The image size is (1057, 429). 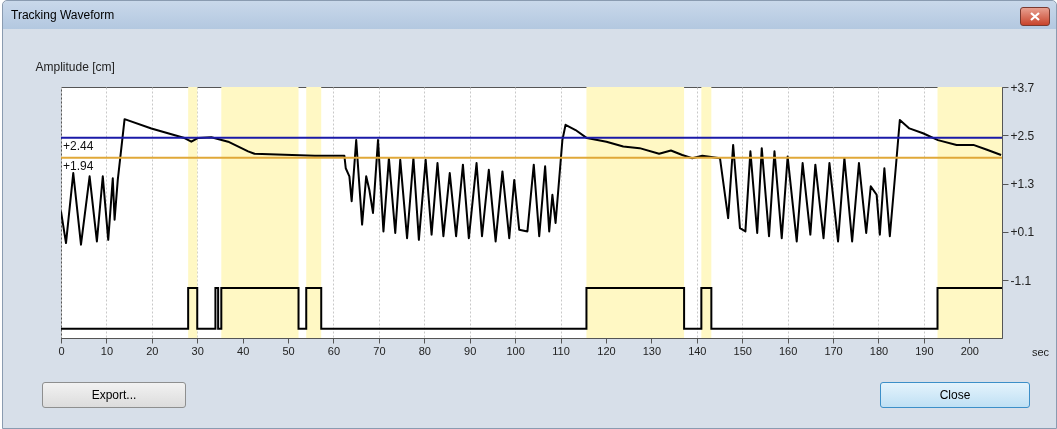 What do you see at coordinates (833, 350) in the screenshot?
I see `x-tick-label: 170` at bounding box center [833, 350].